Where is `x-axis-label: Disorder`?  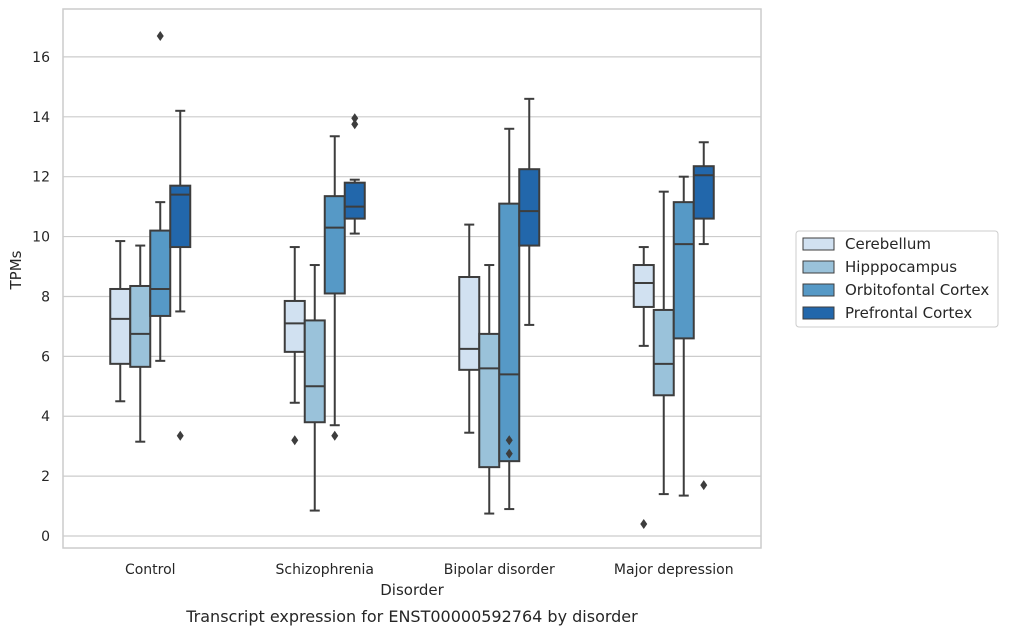
x-axis-label: Disorder is located at coordinates (412, 590).